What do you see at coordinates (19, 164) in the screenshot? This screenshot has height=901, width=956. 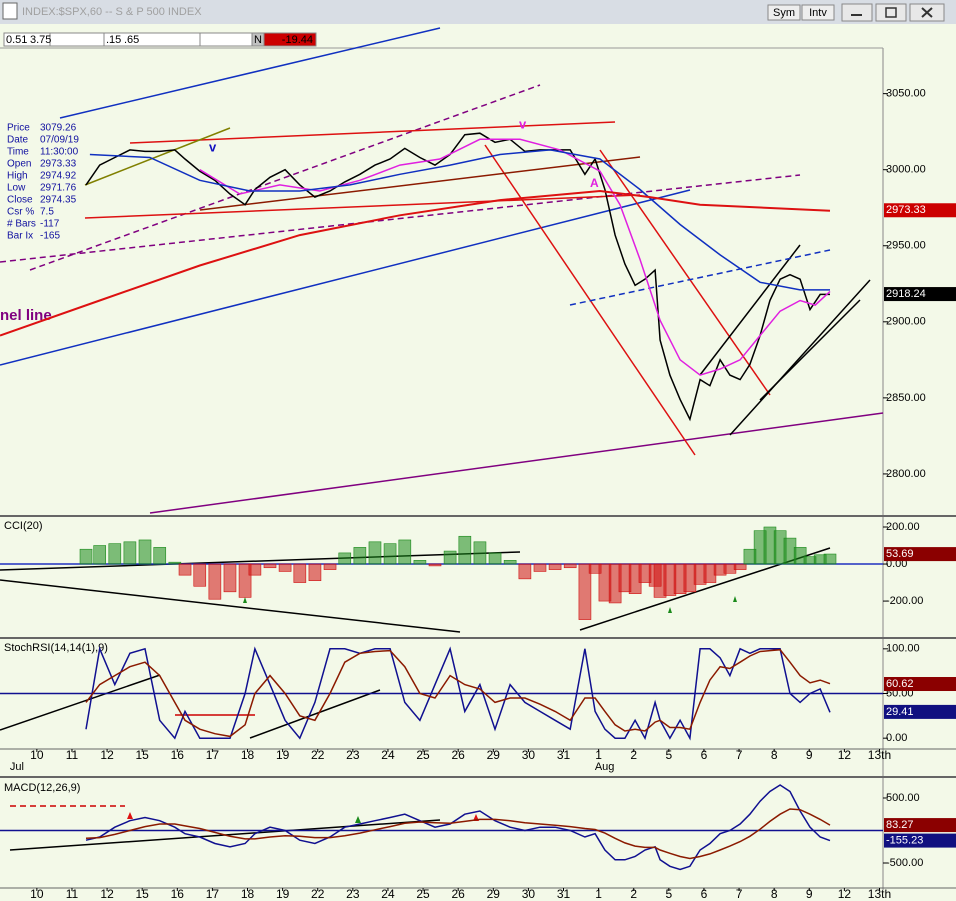 I see `info-label: Open` at bounding box center [19, 164].